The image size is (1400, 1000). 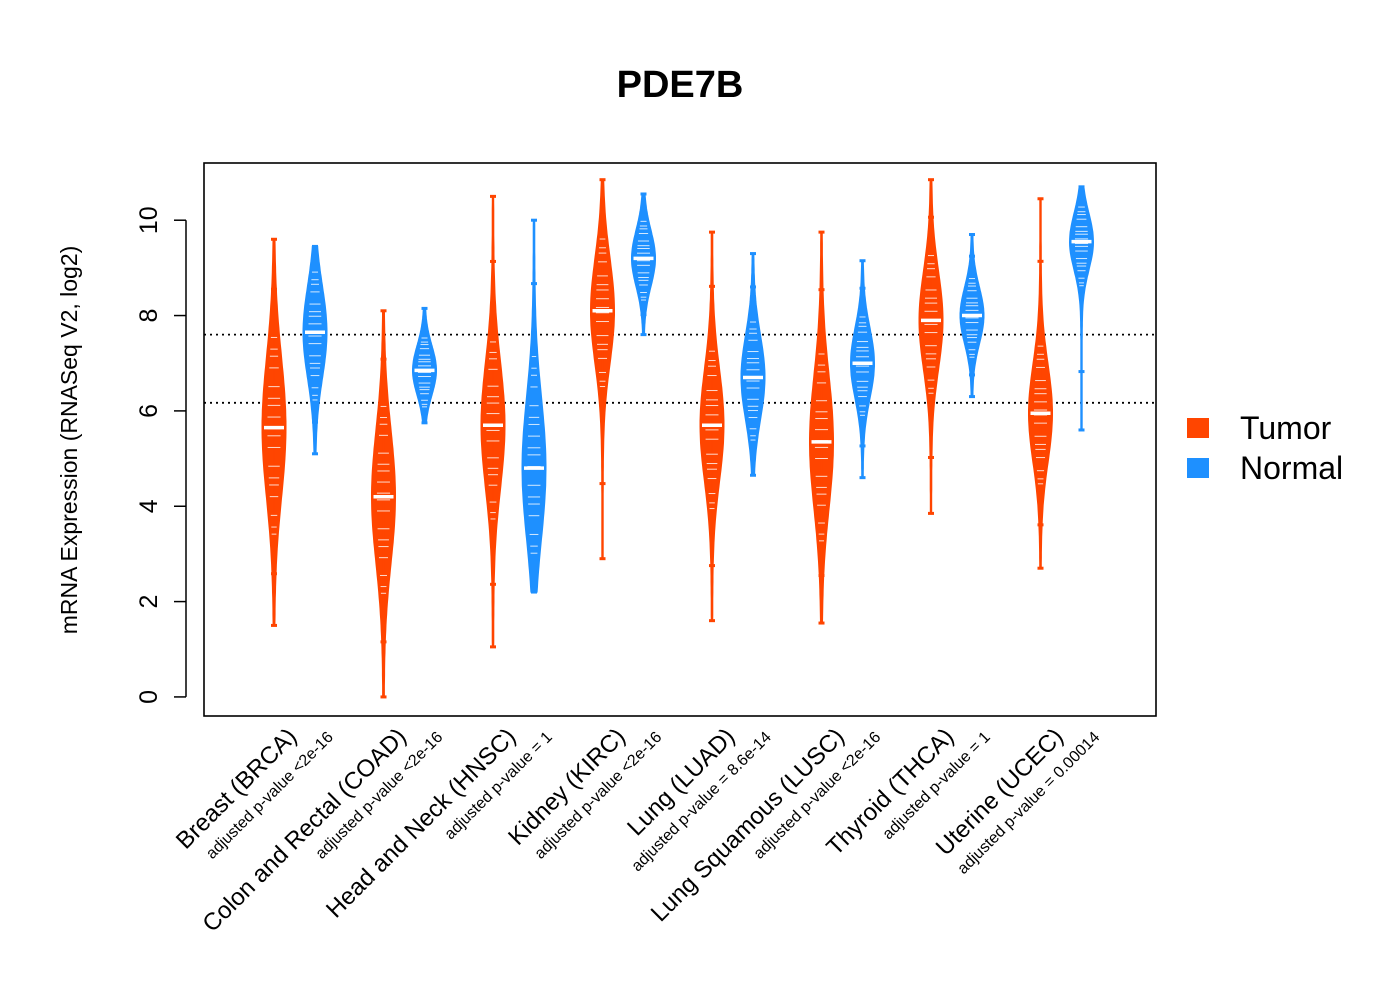 What do you see at coordinates (1291, 468) in the screenshot?
I see `legend-label-normal: Normal` at bounding box center [1291, 468].